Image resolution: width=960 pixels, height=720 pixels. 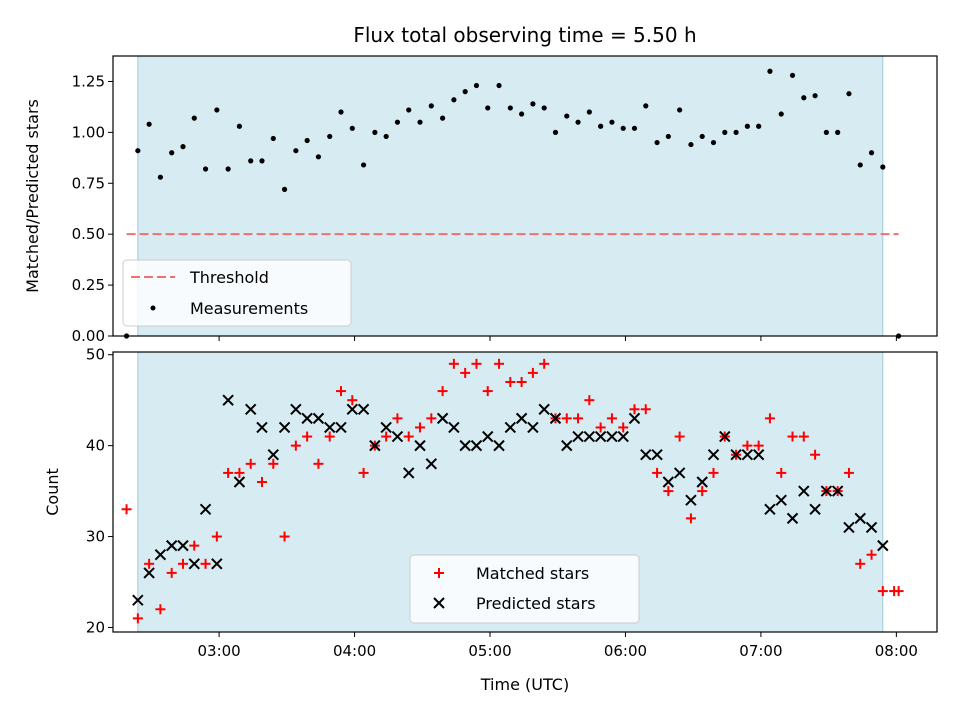 I want to click on y-tick-label: 0.25, so click(x=88, y=285).